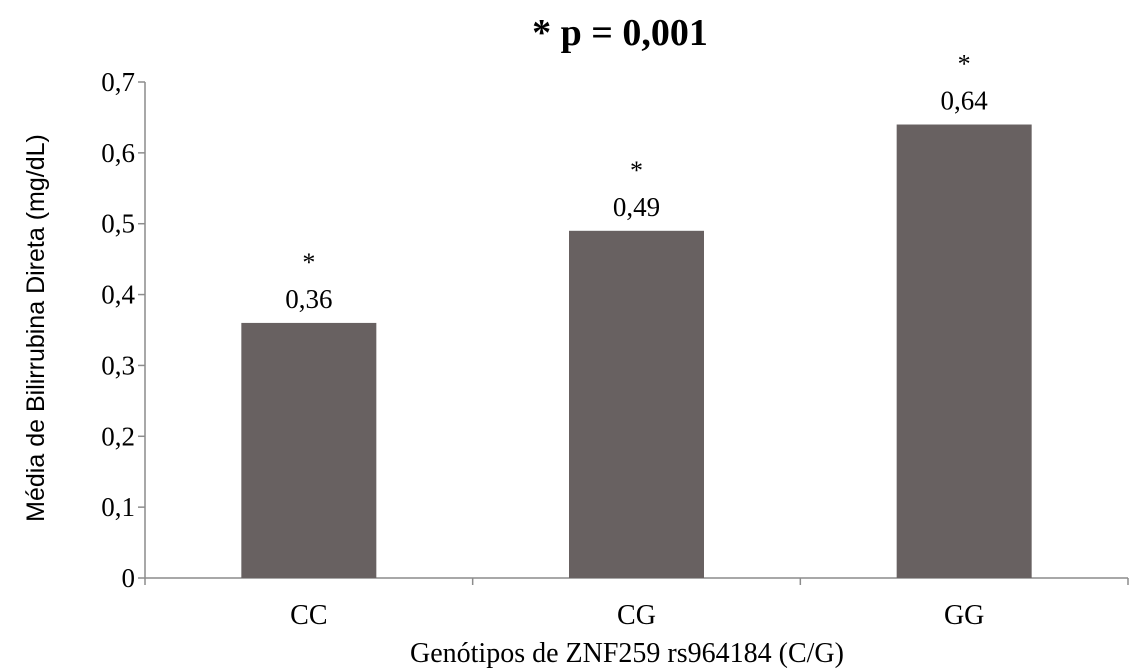  Describe the element at coordinates (118, 82) in the screenshot. I see `y-tick-label: 0,7` at that location.